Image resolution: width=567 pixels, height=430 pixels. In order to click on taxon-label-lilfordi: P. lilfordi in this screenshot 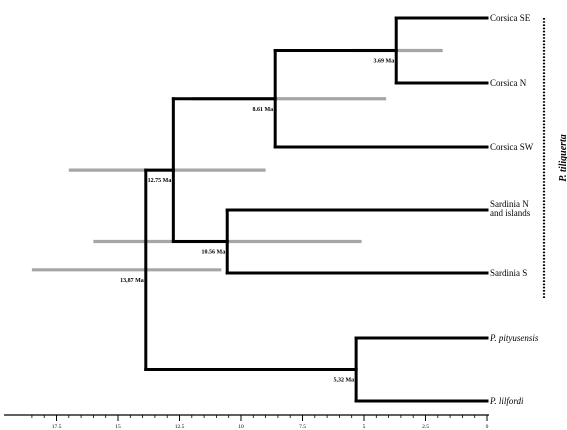, I will do `click(506, 401)`.